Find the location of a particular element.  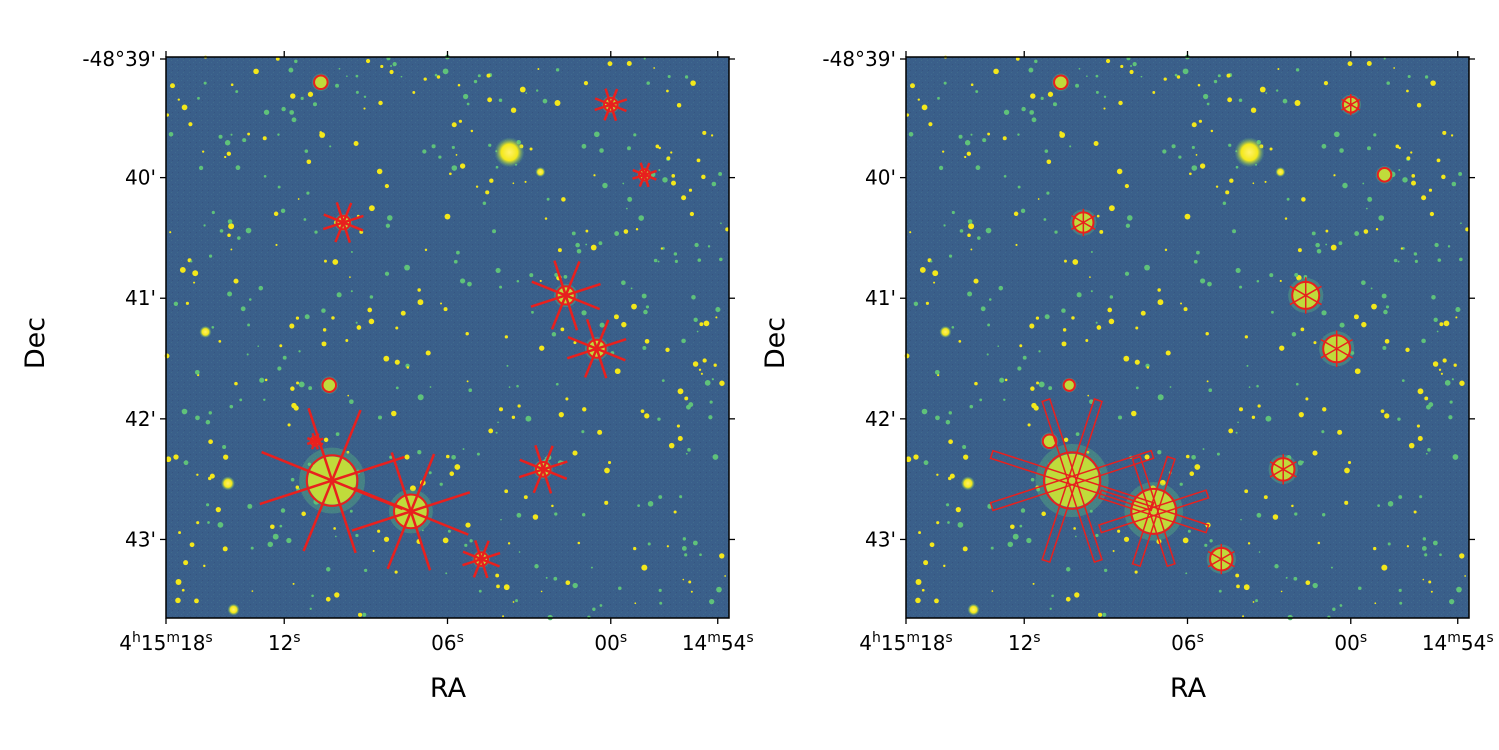

x-tick-label: 06s is located at coordinates (1187, 642).